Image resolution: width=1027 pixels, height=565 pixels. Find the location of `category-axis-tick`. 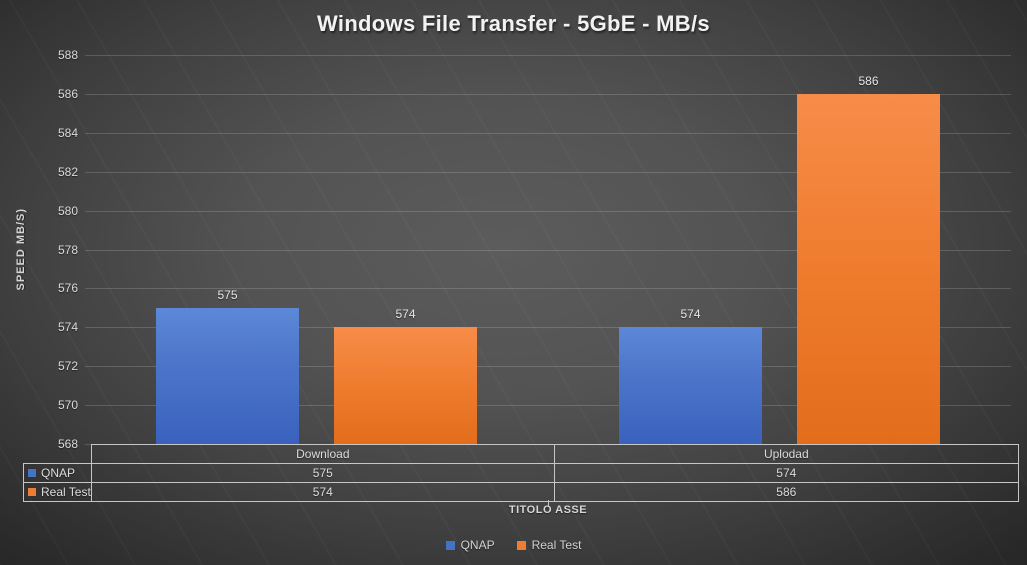

category-axis-tick is located at coordinates (548, 503).